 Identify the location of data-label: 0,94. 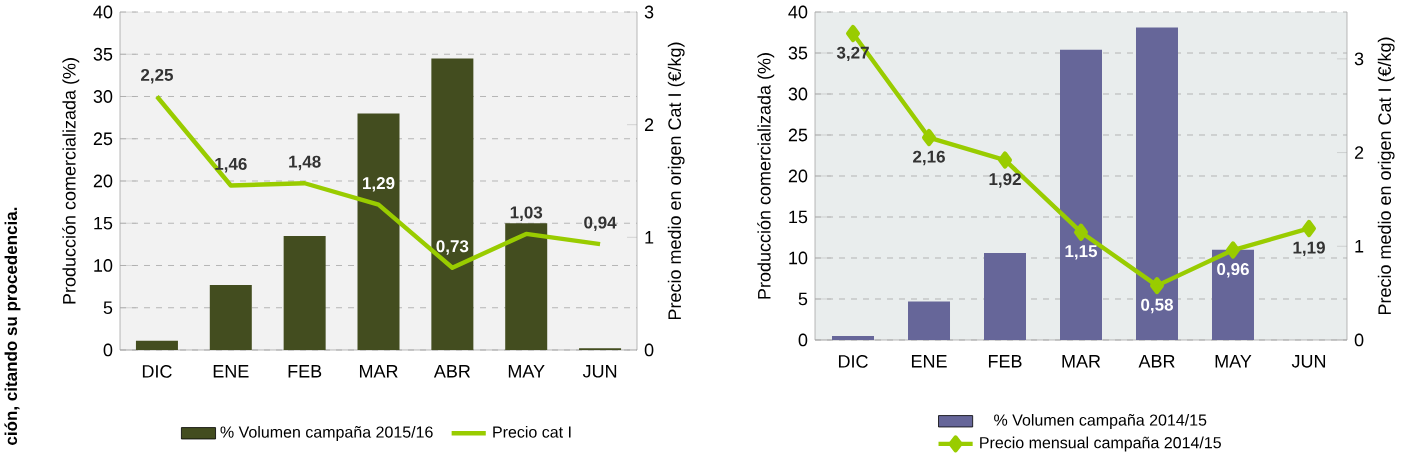
(600, 224).